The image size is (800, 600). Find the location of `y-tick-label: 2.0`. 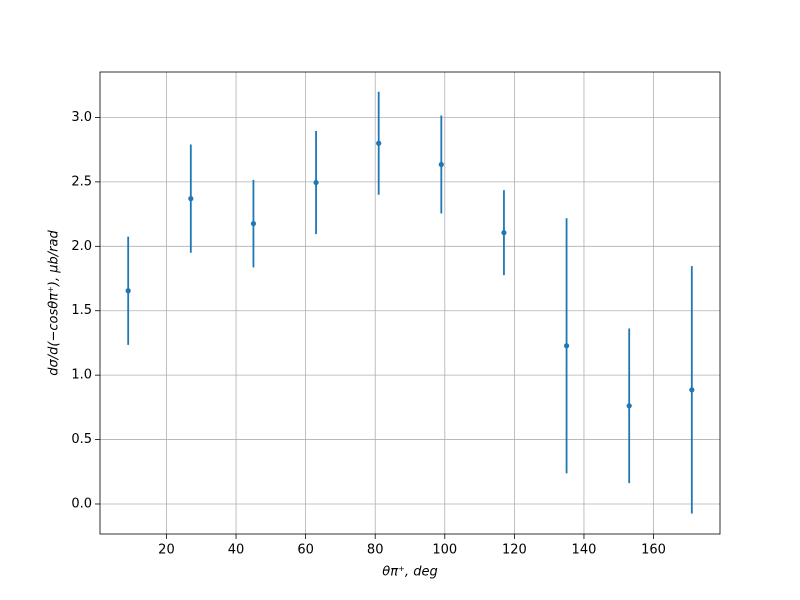

y-tick-label: 2.0 is located at coordinates (81, 246).